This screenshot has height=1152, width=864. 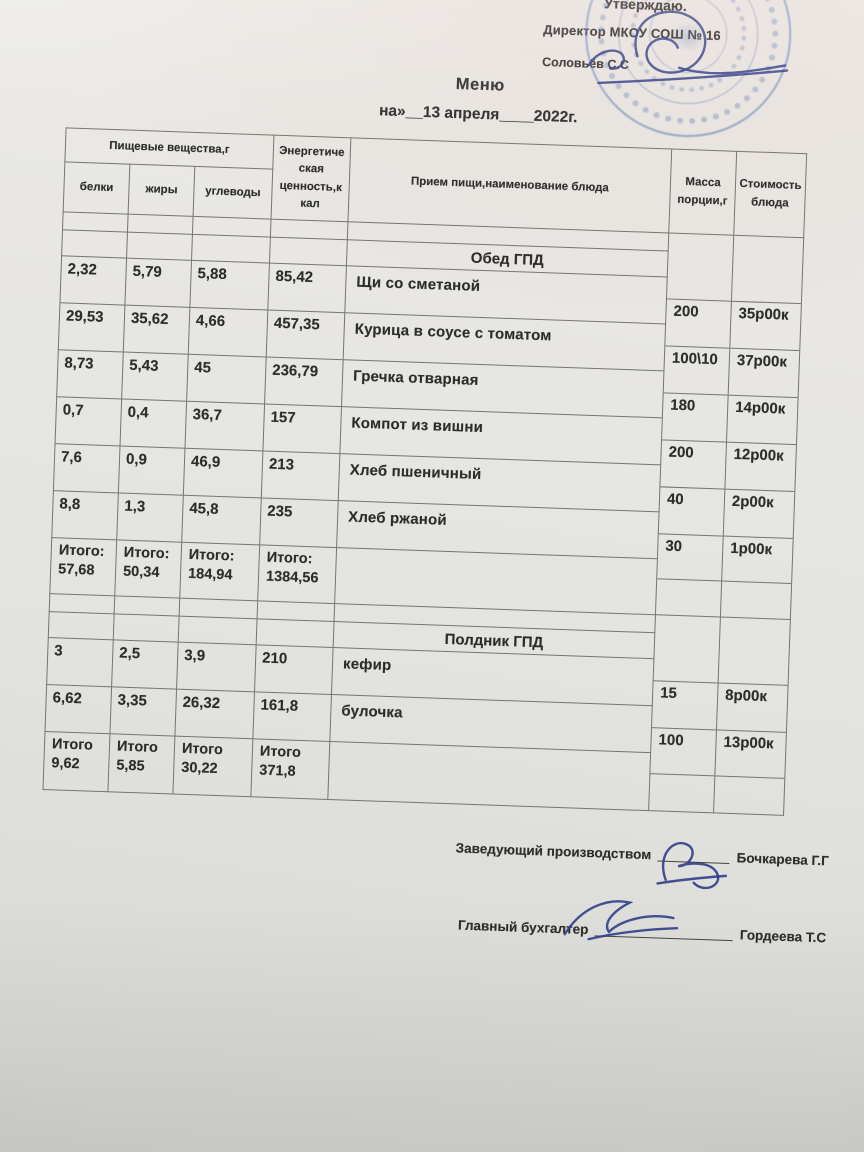 I want to click on fat-header: жиры, so click(x=161, y=190).